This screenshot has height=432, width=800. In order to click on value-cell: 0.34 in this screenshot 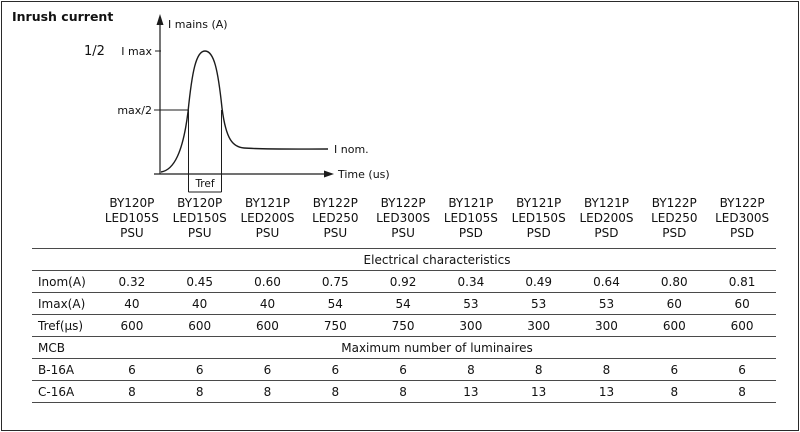, I will do `click(471, 281)`.